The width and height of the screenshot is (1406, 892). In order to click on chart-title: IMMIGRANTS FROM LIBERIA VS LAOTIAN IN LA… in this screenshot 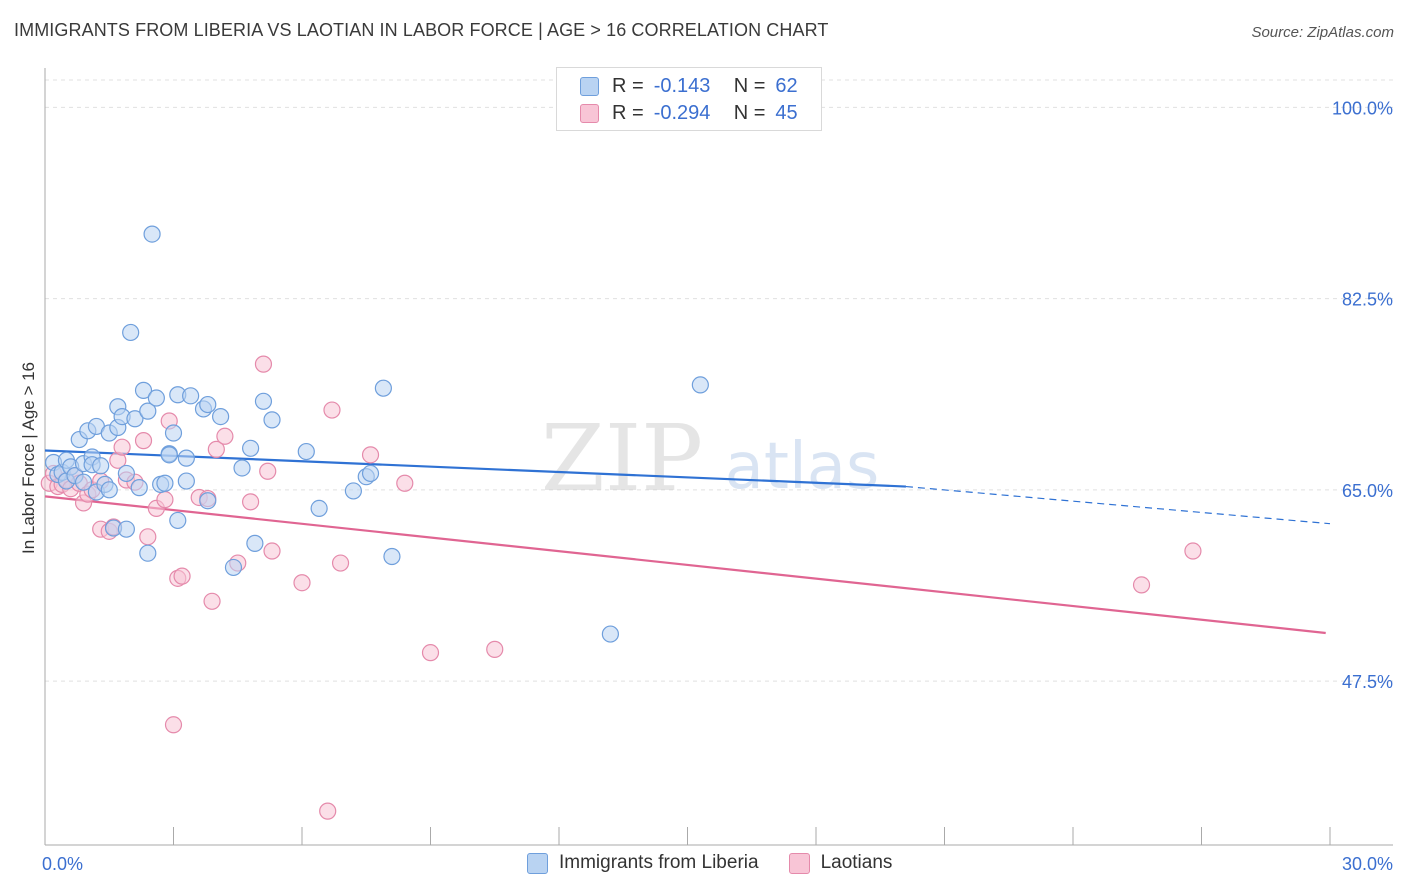, I will do `click(421, 30)`.